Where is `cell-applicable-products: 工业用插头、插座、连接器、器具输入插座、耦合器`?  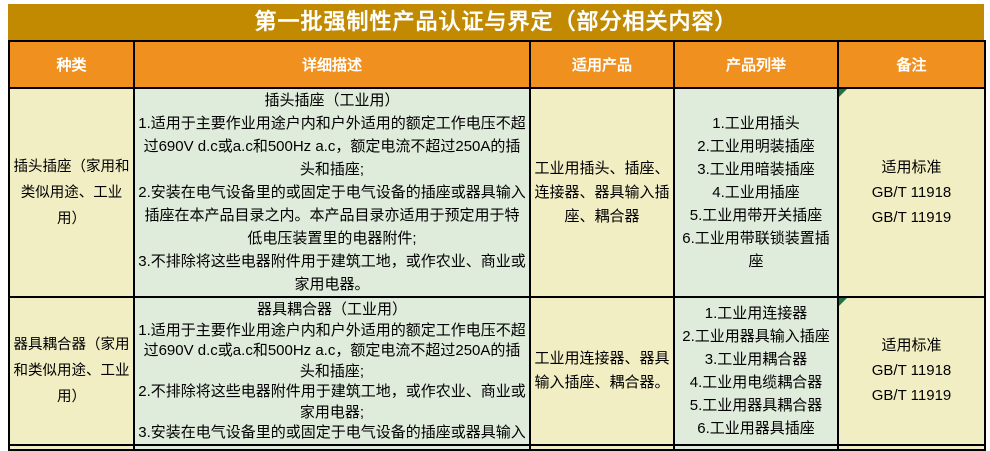
cell-applicable-products: 工业用插头、插座、连接器、器具输入插座、耦合器 is located at coordinates (602, 192).